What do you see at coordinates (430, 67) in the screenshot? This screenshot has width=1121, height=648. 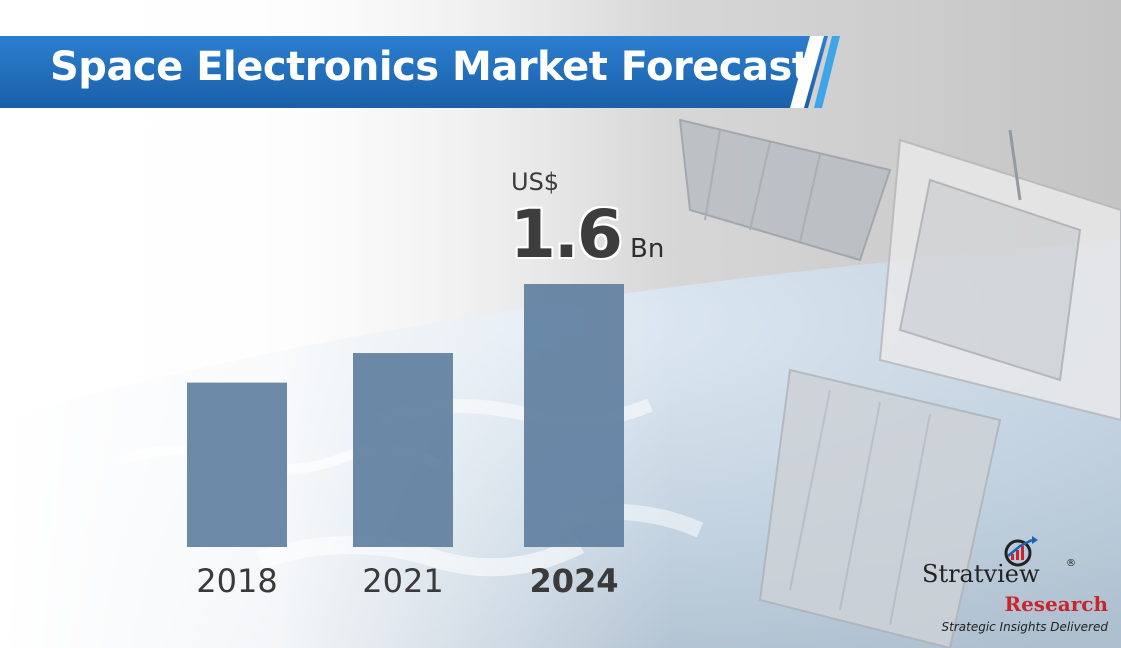 I see `chart-title: Space Electronics Market Forecast` at bounding box center [430, 67].